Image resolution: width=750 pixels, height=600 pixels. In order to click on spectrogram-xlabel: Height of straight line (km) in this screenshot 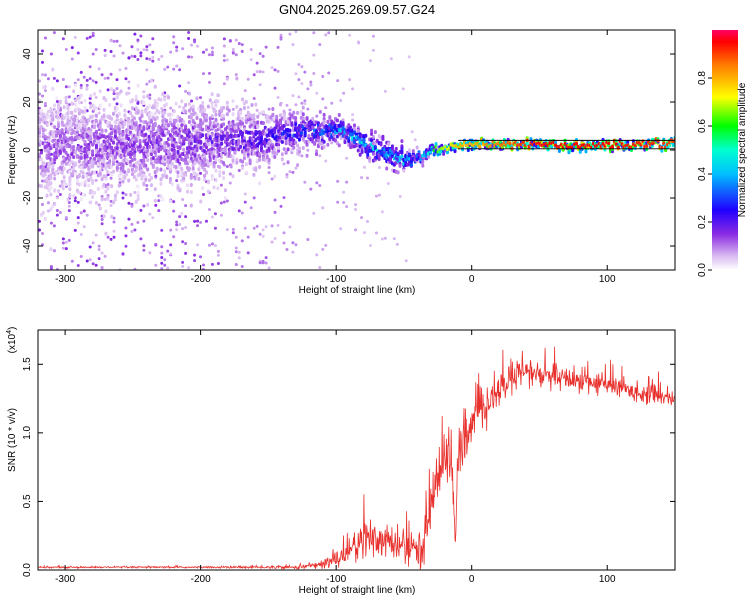, I will do `click(357, 290)`.